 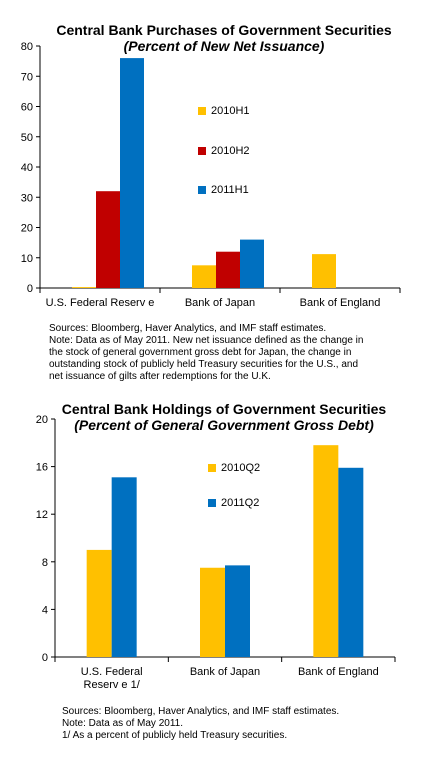 What do you see at coordinates (112, 685) in the screenshot?
I see `category-label: Reserv e 1/` at bounding box center [112, 685].